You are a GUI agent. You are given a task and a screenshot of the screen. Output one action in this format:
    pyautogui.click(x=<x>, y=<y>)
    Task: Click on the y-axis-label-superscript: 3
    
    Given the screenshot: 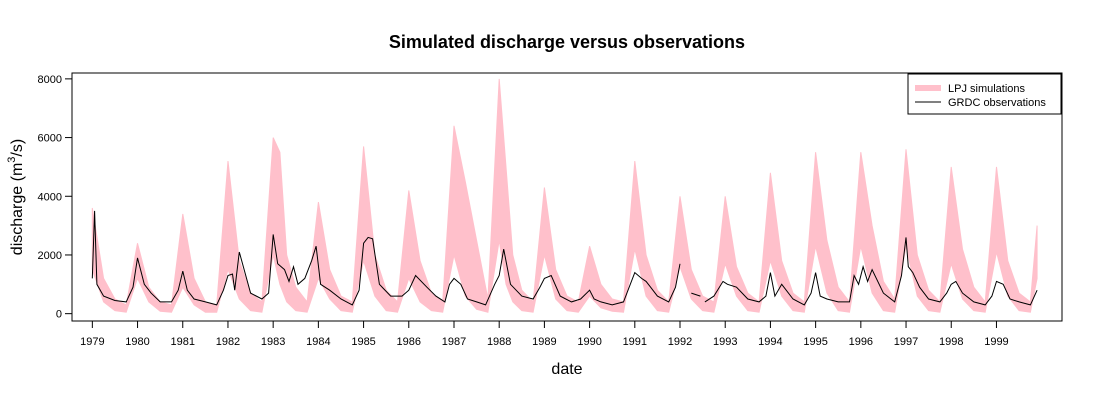 What is the action you would take?
    pyautogui.click(x=12, y=160)
    